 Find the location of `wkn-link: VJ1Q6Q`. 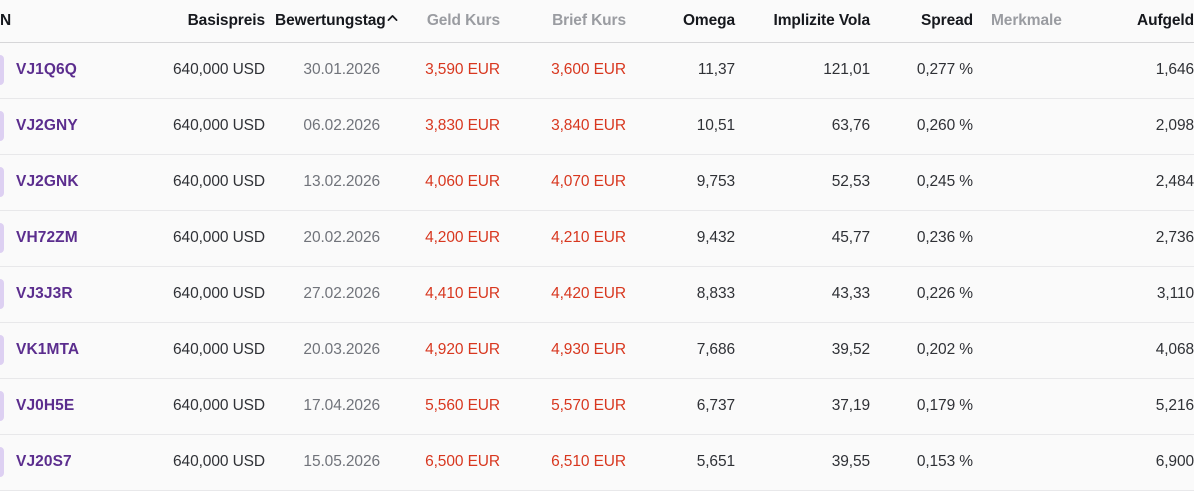

wkn-link: VJ1Q6Q is located at coordinates (46, 69).